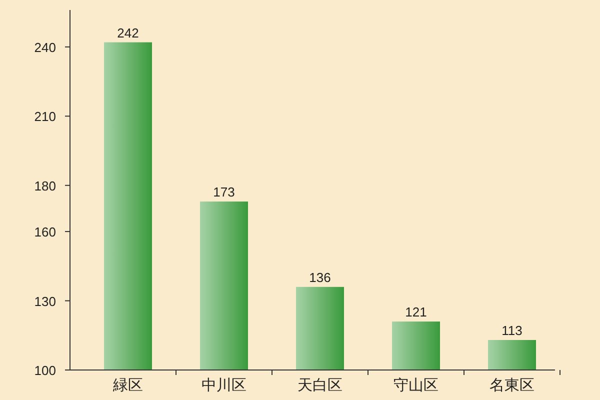  Describe the element at coordinates (512, 330) in the screenshot. I see `data-label: 113` at that location.